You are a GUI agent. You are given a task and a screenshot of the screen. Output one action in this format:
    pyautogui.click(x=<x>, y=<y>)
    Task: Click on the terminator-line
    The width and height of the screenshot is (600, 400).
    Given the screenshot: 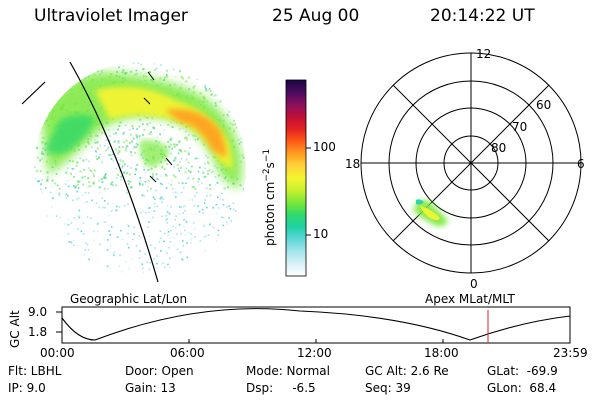 What is the action you would take?
    pyautogui.click(x=114, y=172)
    